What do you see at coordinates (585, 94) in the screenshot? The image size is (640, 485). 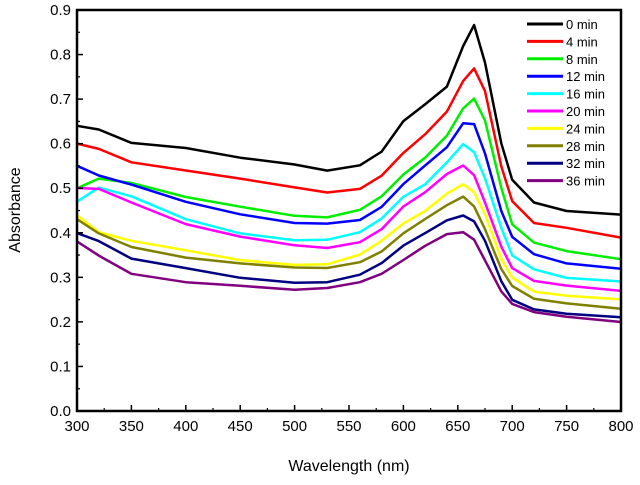 I see `legend-label: 16 min` at bounding box center [585, 94].